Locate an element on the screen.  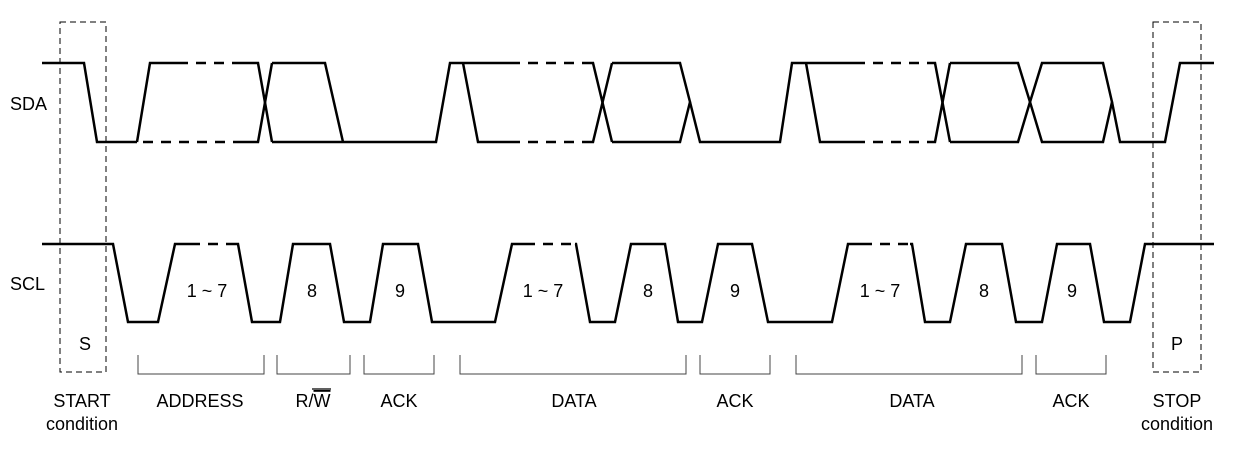
phase-label-rw-read: R/ is located at coordinates (305, 401).